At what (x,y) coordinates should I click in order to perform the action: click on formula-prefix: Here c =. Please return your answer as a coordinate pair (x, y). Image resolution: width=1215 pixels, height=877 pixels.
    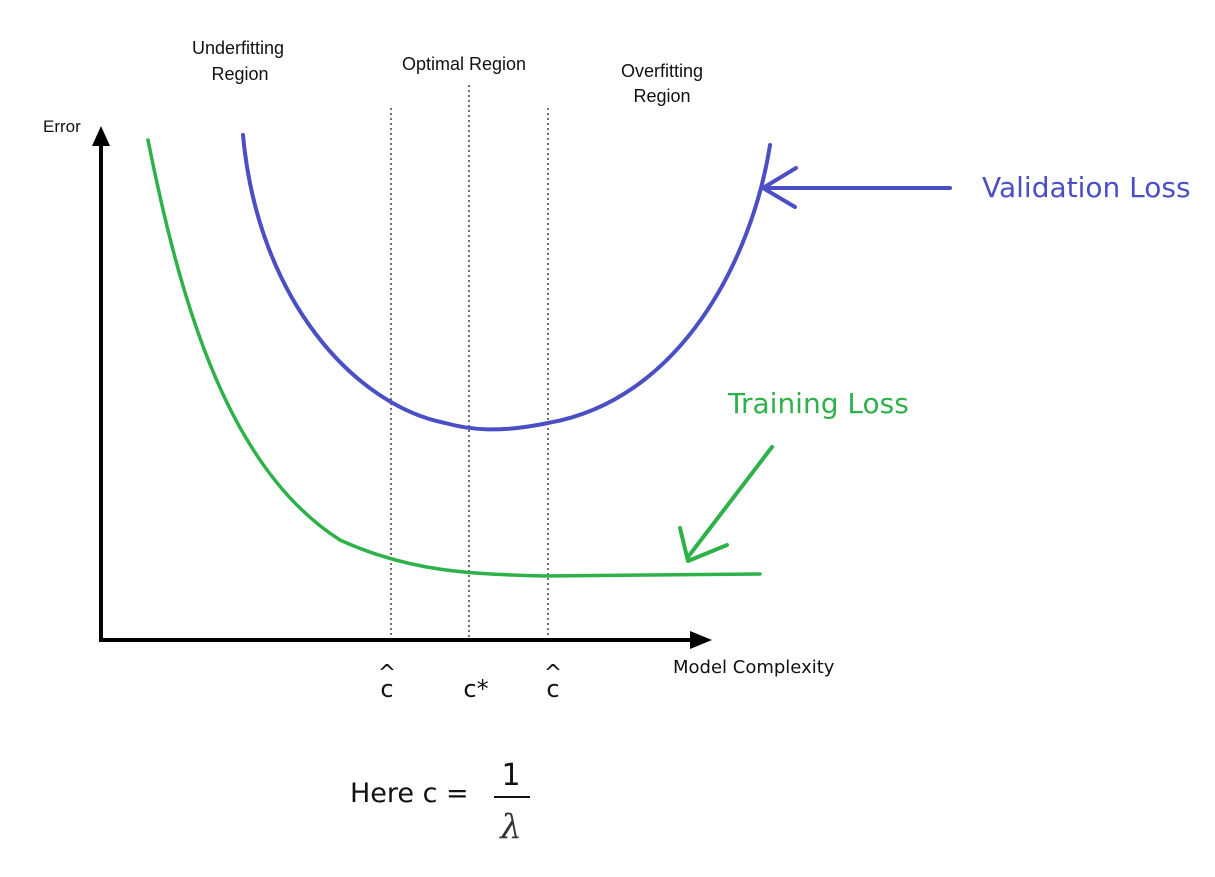
    Looking at the image, I should click on (409, 793).